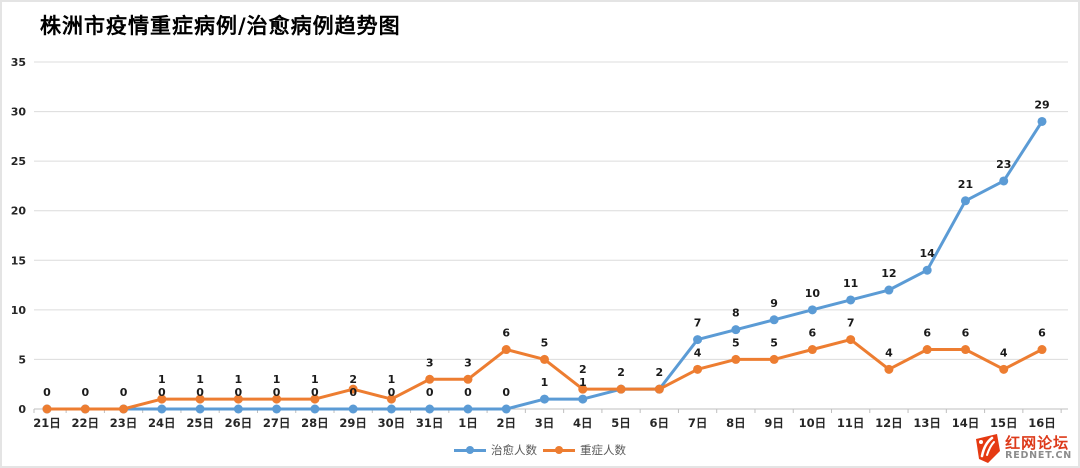  I want to click on svg-text: 11日, so click(851, 423).